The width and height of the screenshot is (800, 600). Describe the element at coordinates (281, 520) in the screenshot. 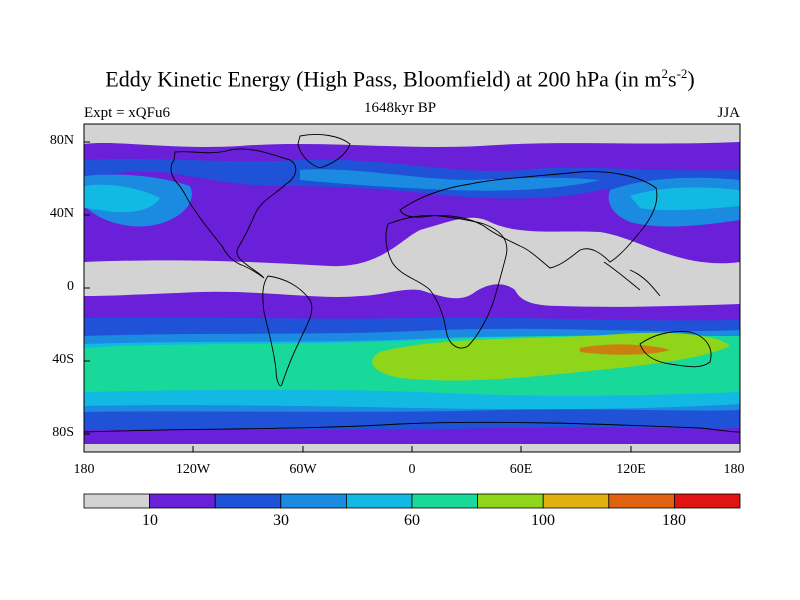

I see `colorbar-label: 30` at that location.